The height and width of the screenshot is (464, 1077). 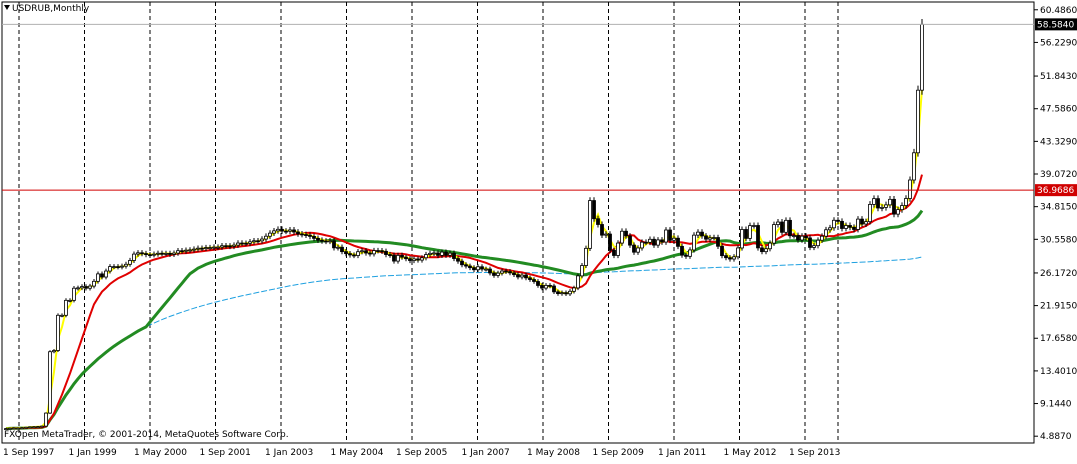 I want to click on dropdown-triangle-icon, so click(x=7, y=7).